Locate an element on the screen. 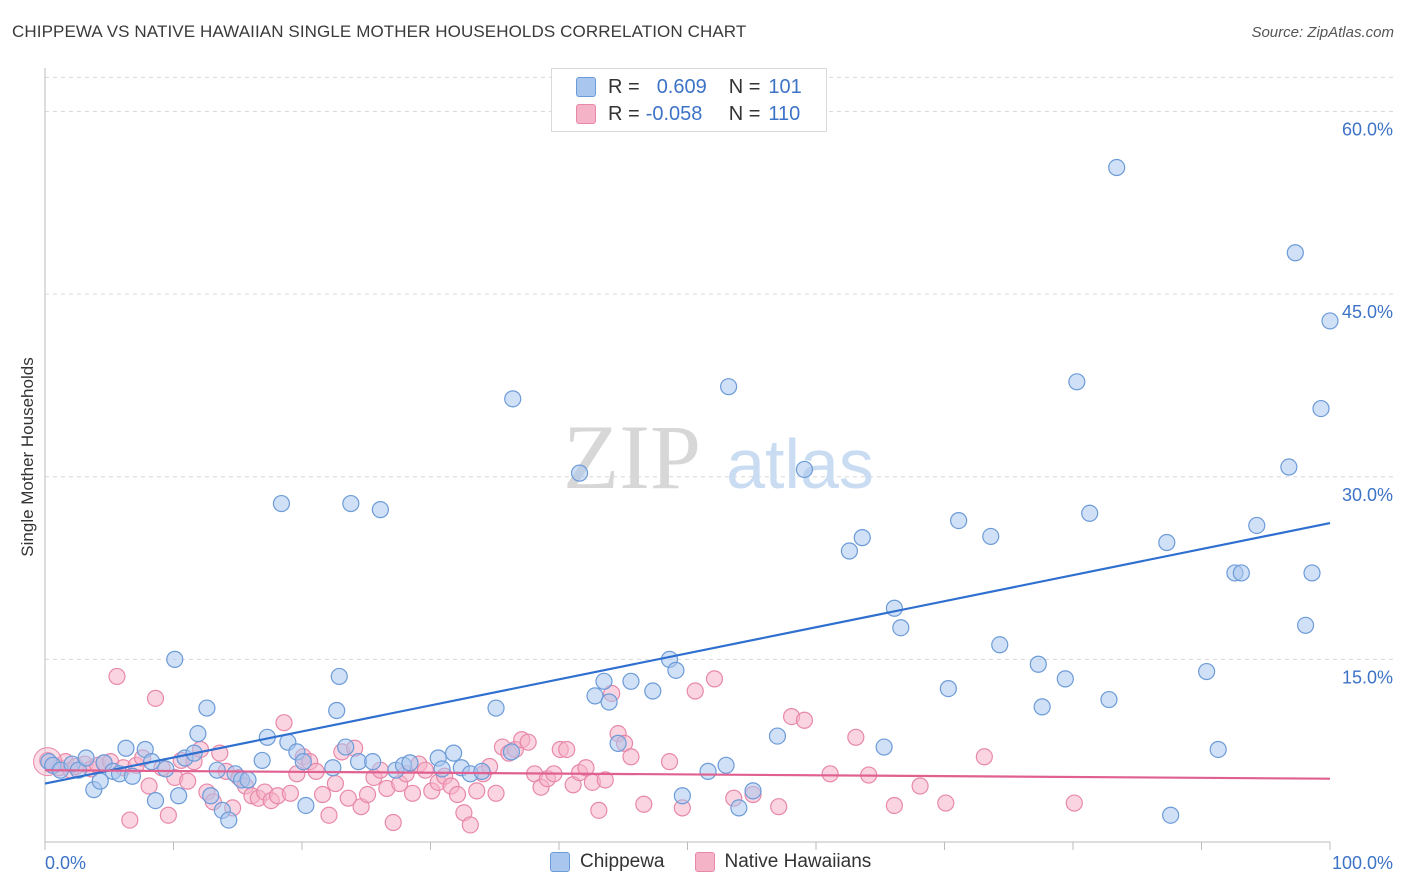 The image size is (1406, 892). legend-item-native-hawaiians: Native Hawaiians is located at coordinates (783, 862).